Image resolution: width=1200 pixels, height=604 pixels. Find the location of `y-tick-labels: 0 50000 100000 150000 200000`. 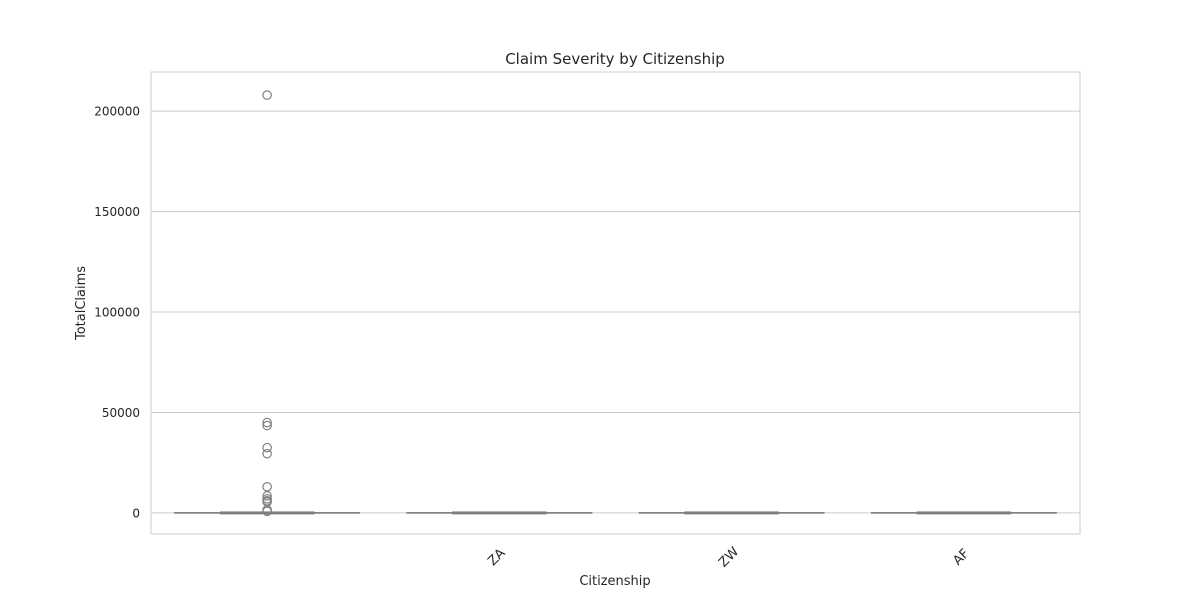

y-tick-labels: 0 50000 100000 150000 200000 is located at coordinates (117, 313).